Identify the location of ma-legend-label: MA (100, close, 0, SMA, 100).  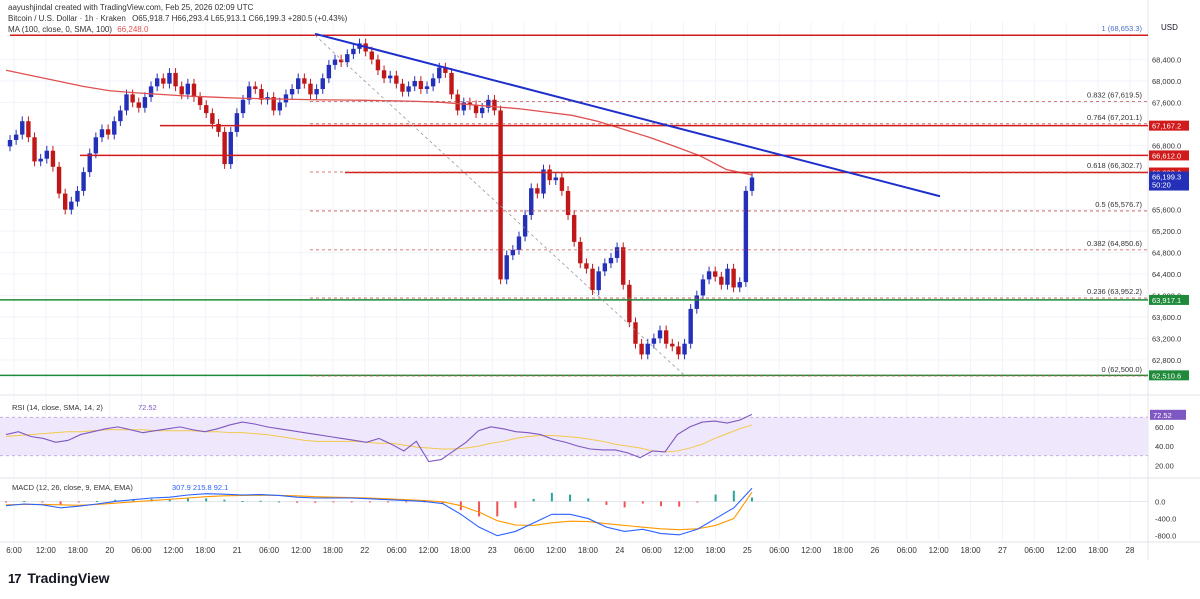
(60, 29).